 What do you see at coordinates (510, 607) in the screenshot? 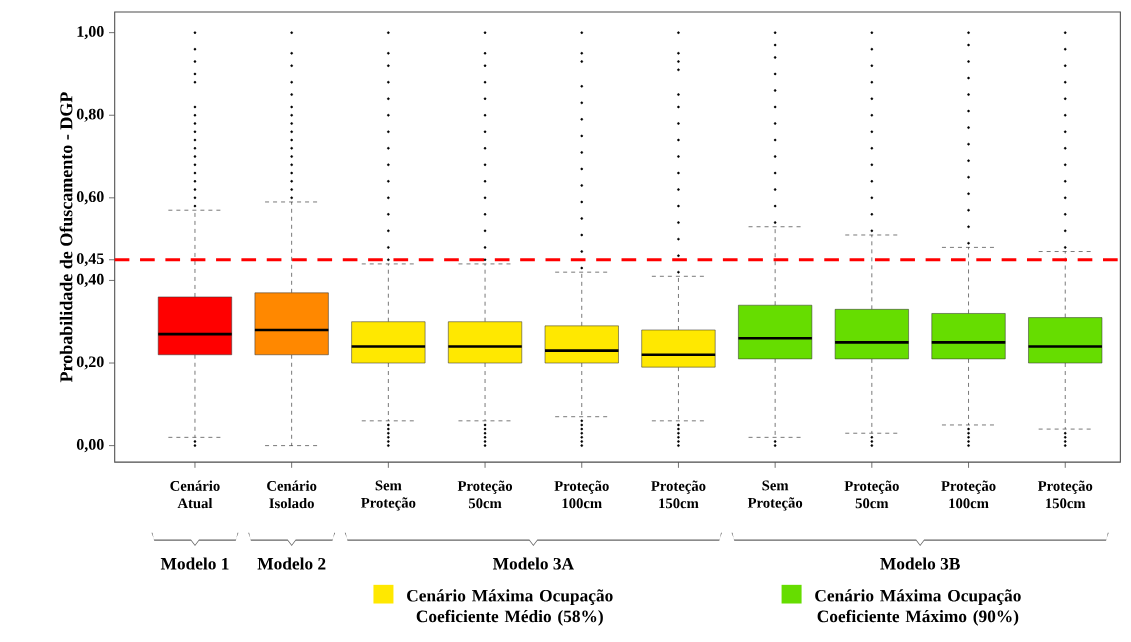
I see `legend-label: Cenário Máxima Ocupação Coeficiente Médio (58%)` at bounding box center [510, 607].